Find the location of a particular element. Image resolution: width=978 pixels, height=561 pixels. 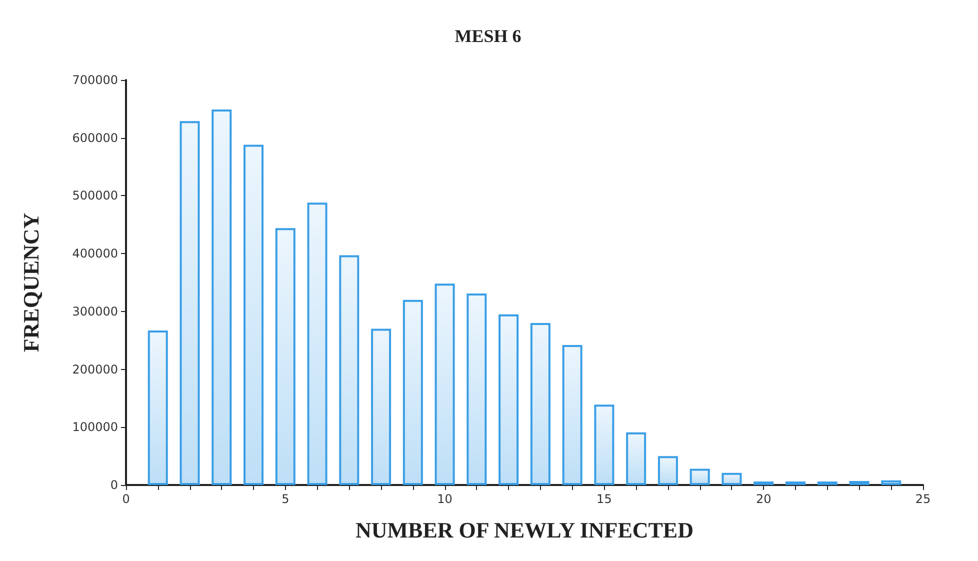

y-tick-label: 200000 is located at coordinates (95, 369).